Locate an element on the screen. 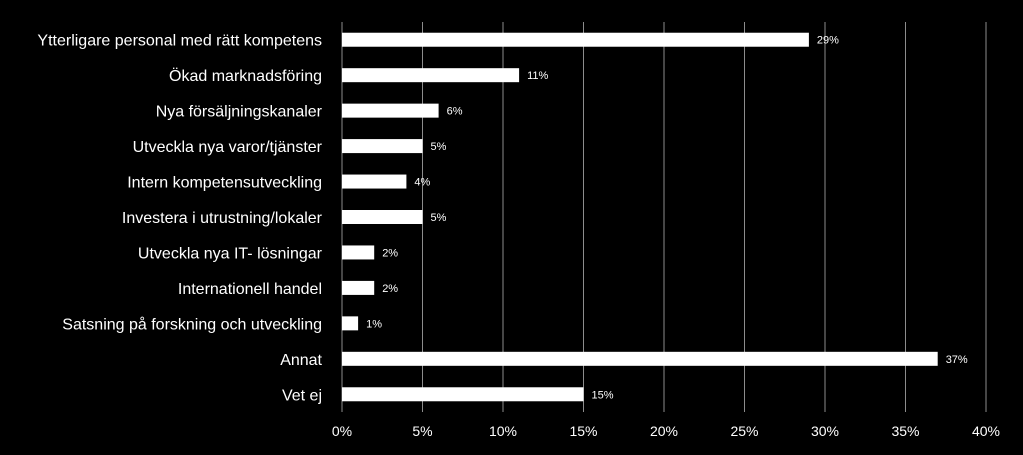  x-axis-tick-labels: 0% 5% 10% 15% 20% 25% 30% 35% 40% is located at coordinates (666, 431).